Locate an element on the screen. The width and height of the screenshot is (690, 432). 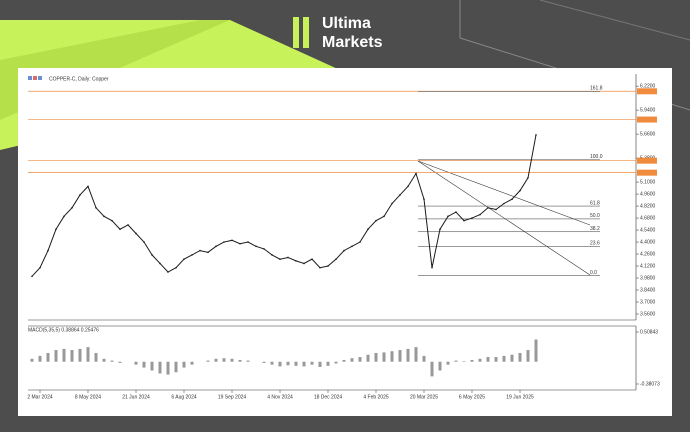
fib-label: 38.2 is located at coordinates (595, 229).